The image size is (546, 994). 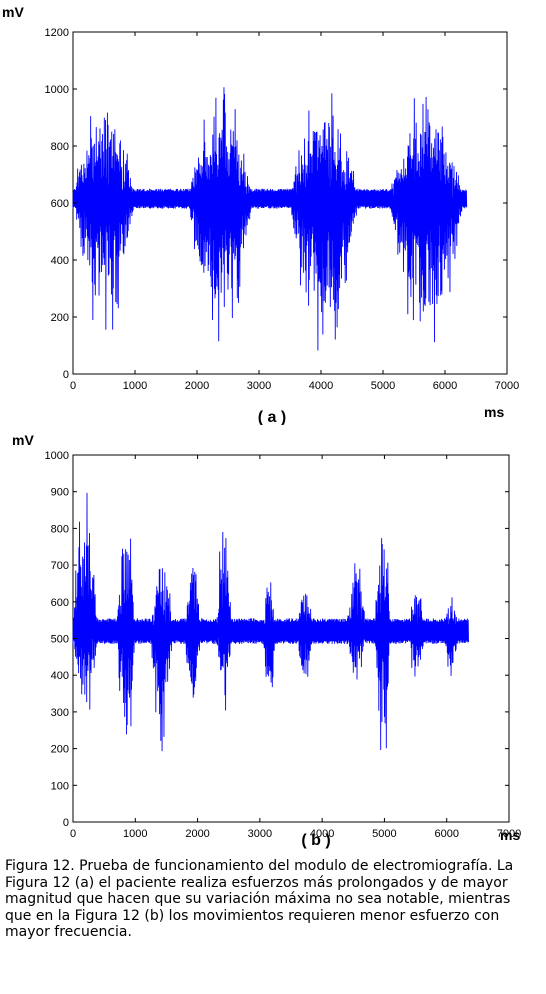 What do you see at coordinates (57, 33) in the screenshot?
I see `y-tick-label: 1200` at bounding box center [57, 33].